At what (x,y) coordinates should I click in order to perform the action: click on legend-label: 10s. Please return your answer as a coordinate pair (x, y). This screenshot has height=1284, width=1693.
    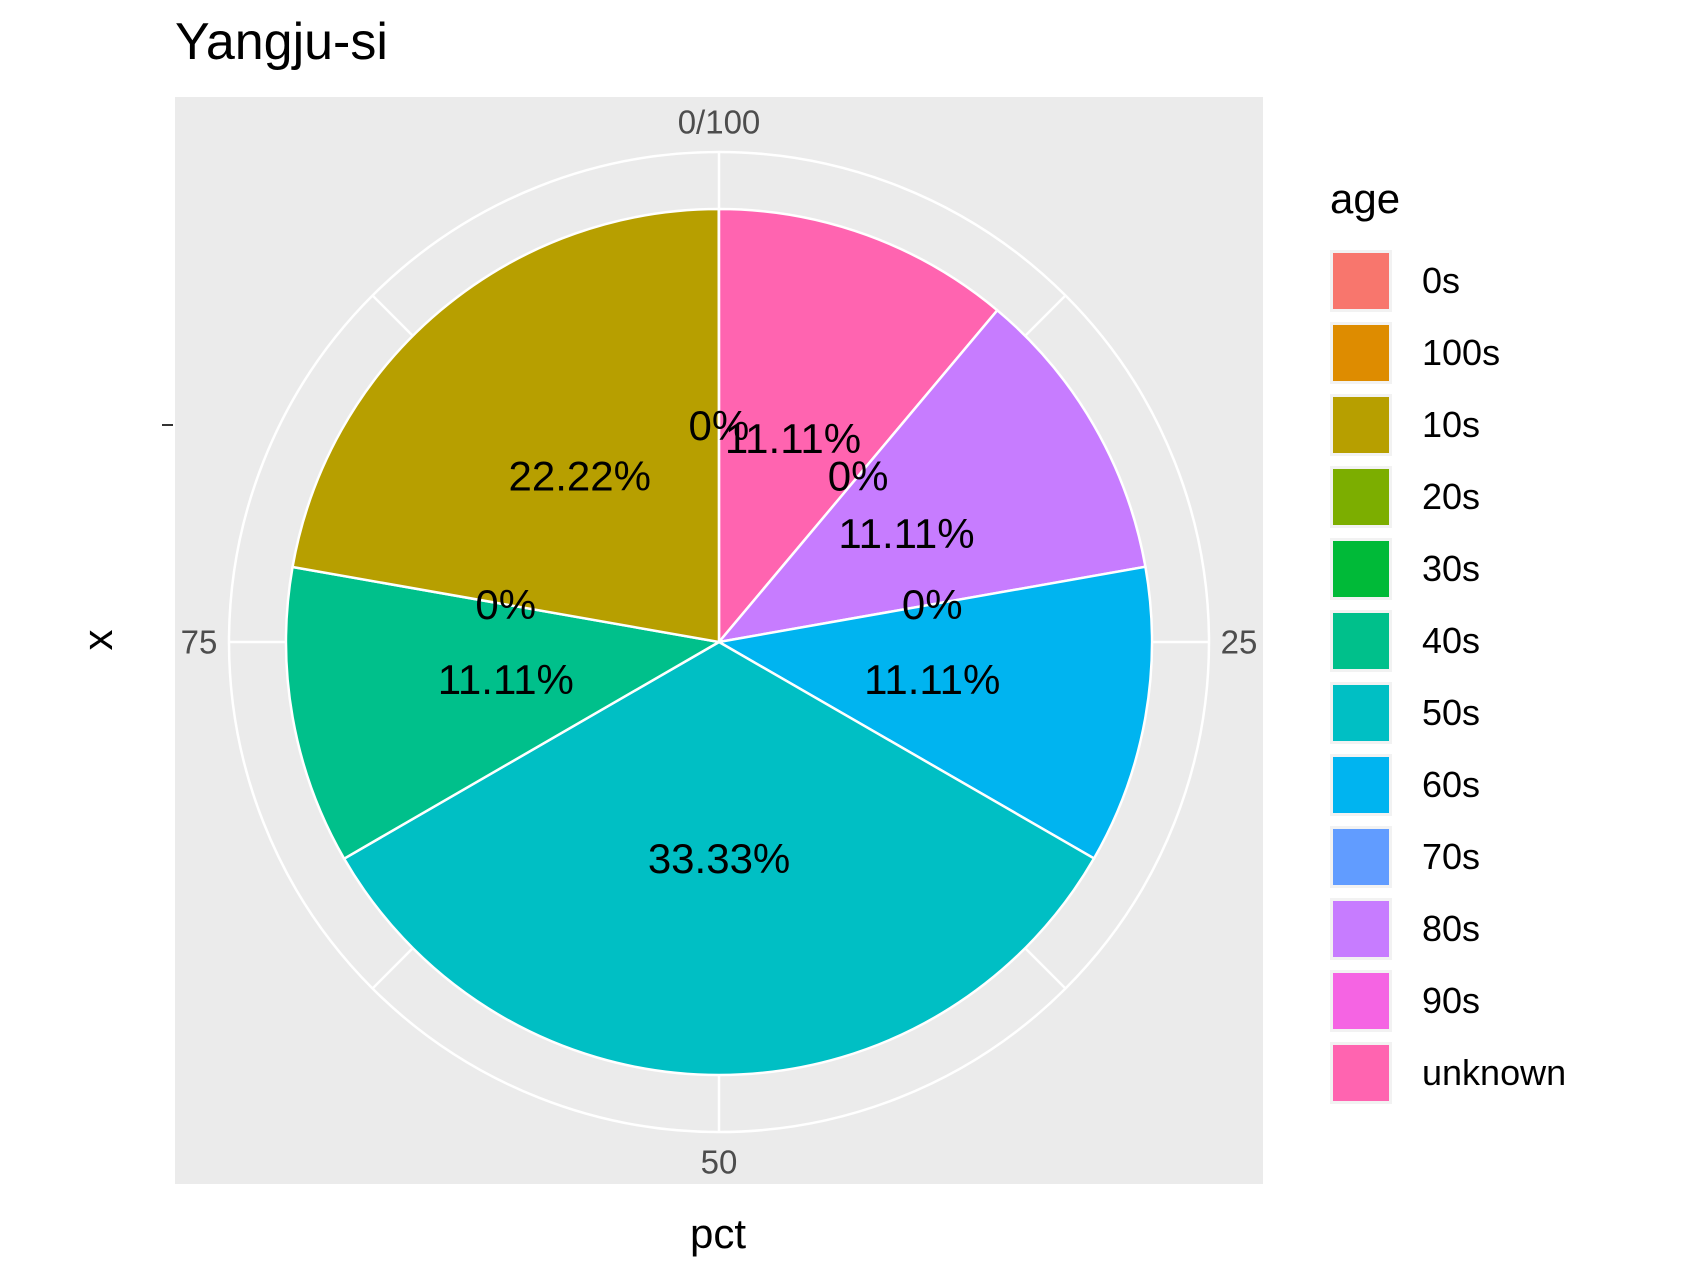
    Looking at the image, I should click on (1451, 424).